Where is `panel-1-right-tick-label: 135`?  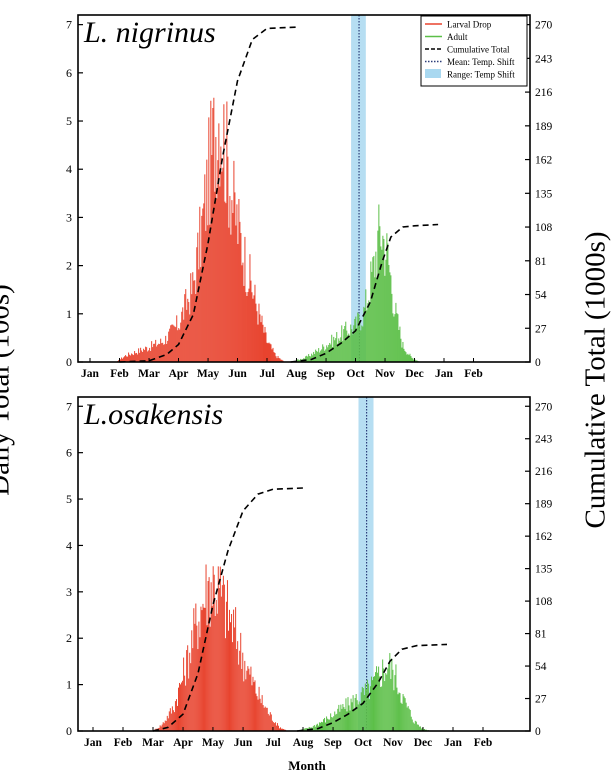 panel-1-right-tick-label: 135 is located at coordinates (544, 194).